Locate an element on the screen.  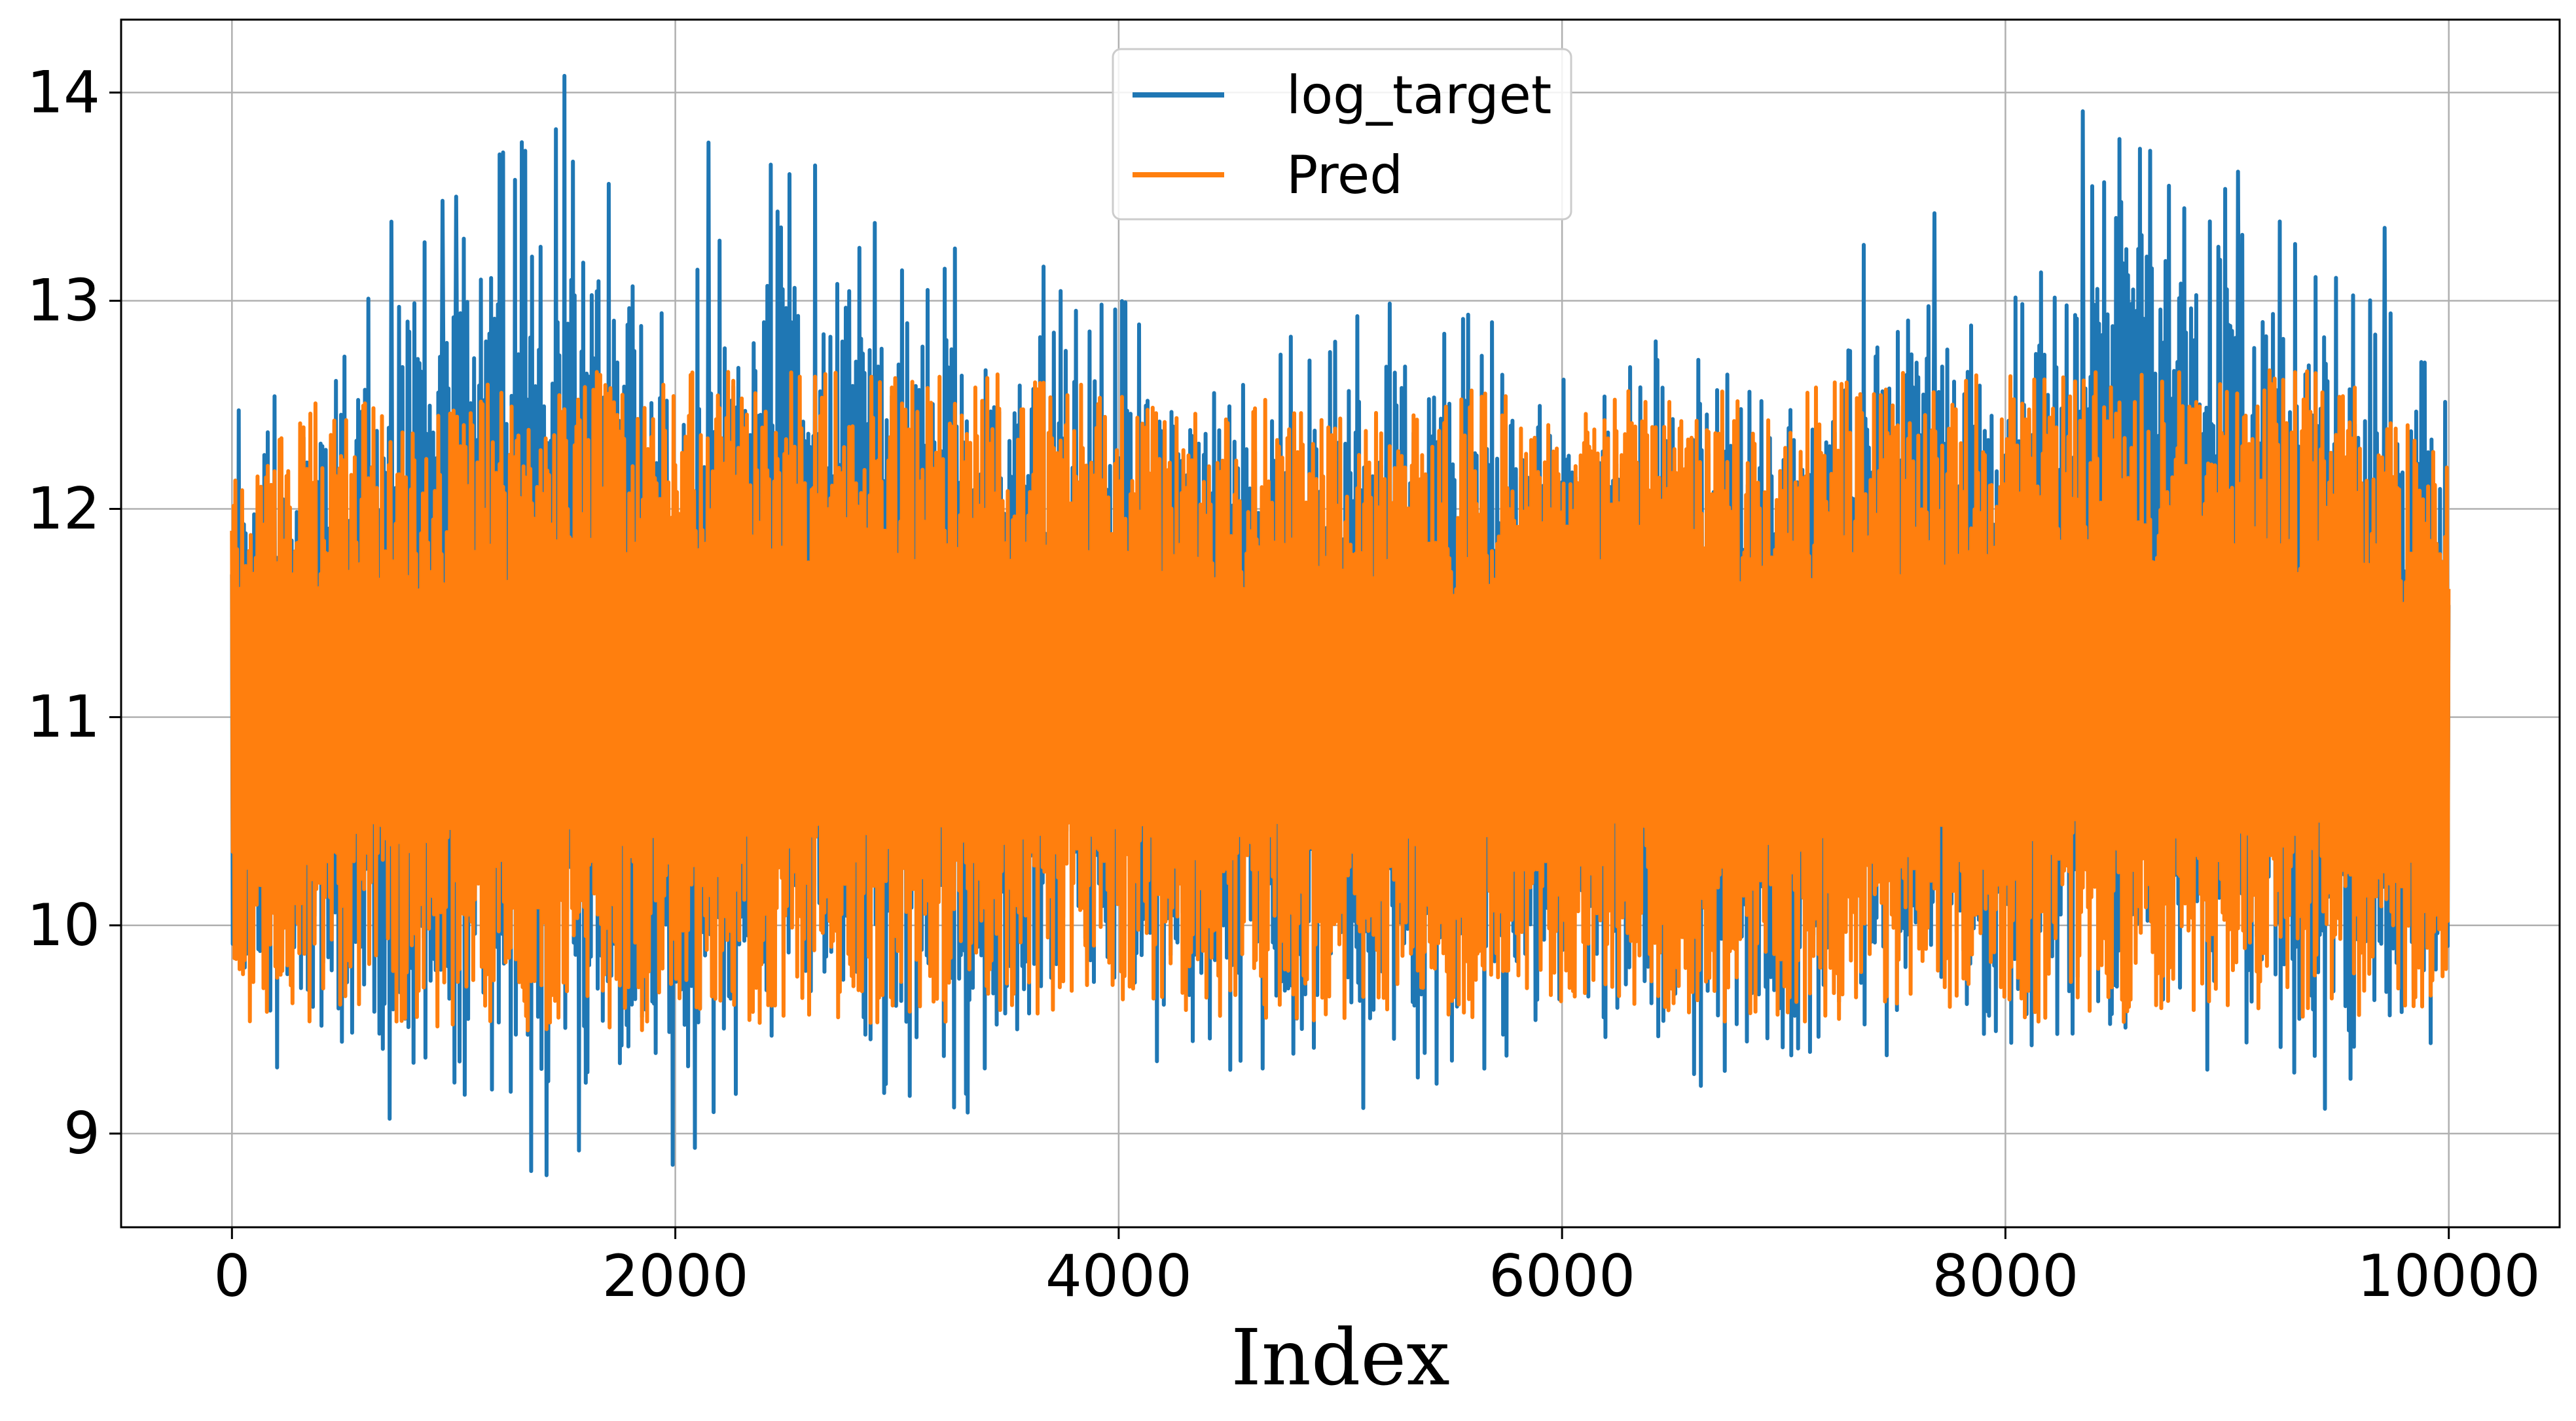
legend-label-pred: Pred is located at coordinates (1344, 175).